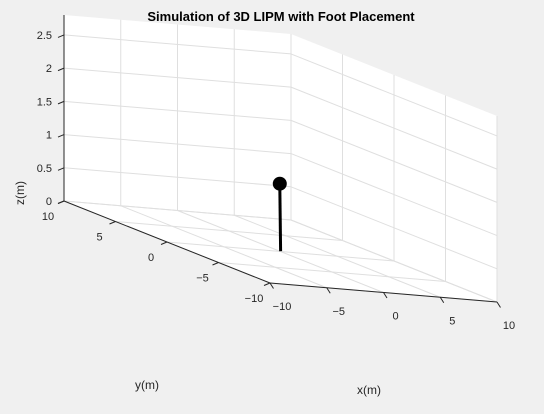  What do you see at coordinates (202, 279) in the screenshot?
I see `y-tick-label: −5` at bounding box center [202, 279].